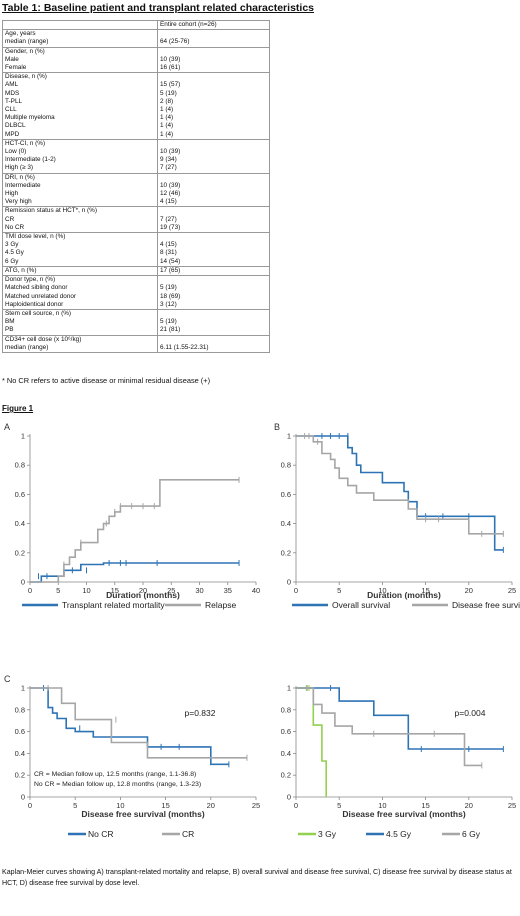 The height and width of the screenshot is (916, 520). I want to click on row-value: 12 (46), so click(170, 194).